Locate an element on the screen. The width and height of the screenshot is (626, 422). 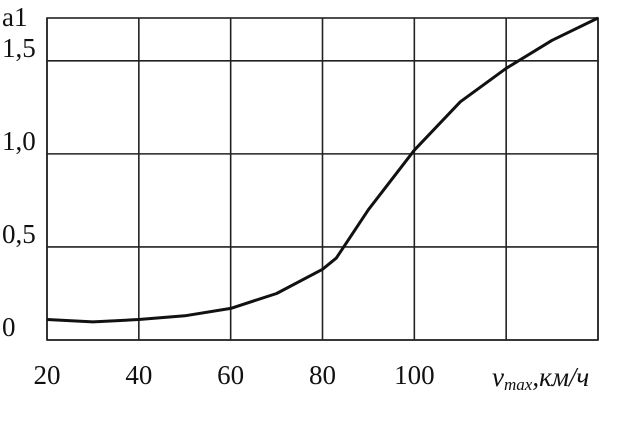
y-tick-label: 0 is located at coordinates (9, 327).